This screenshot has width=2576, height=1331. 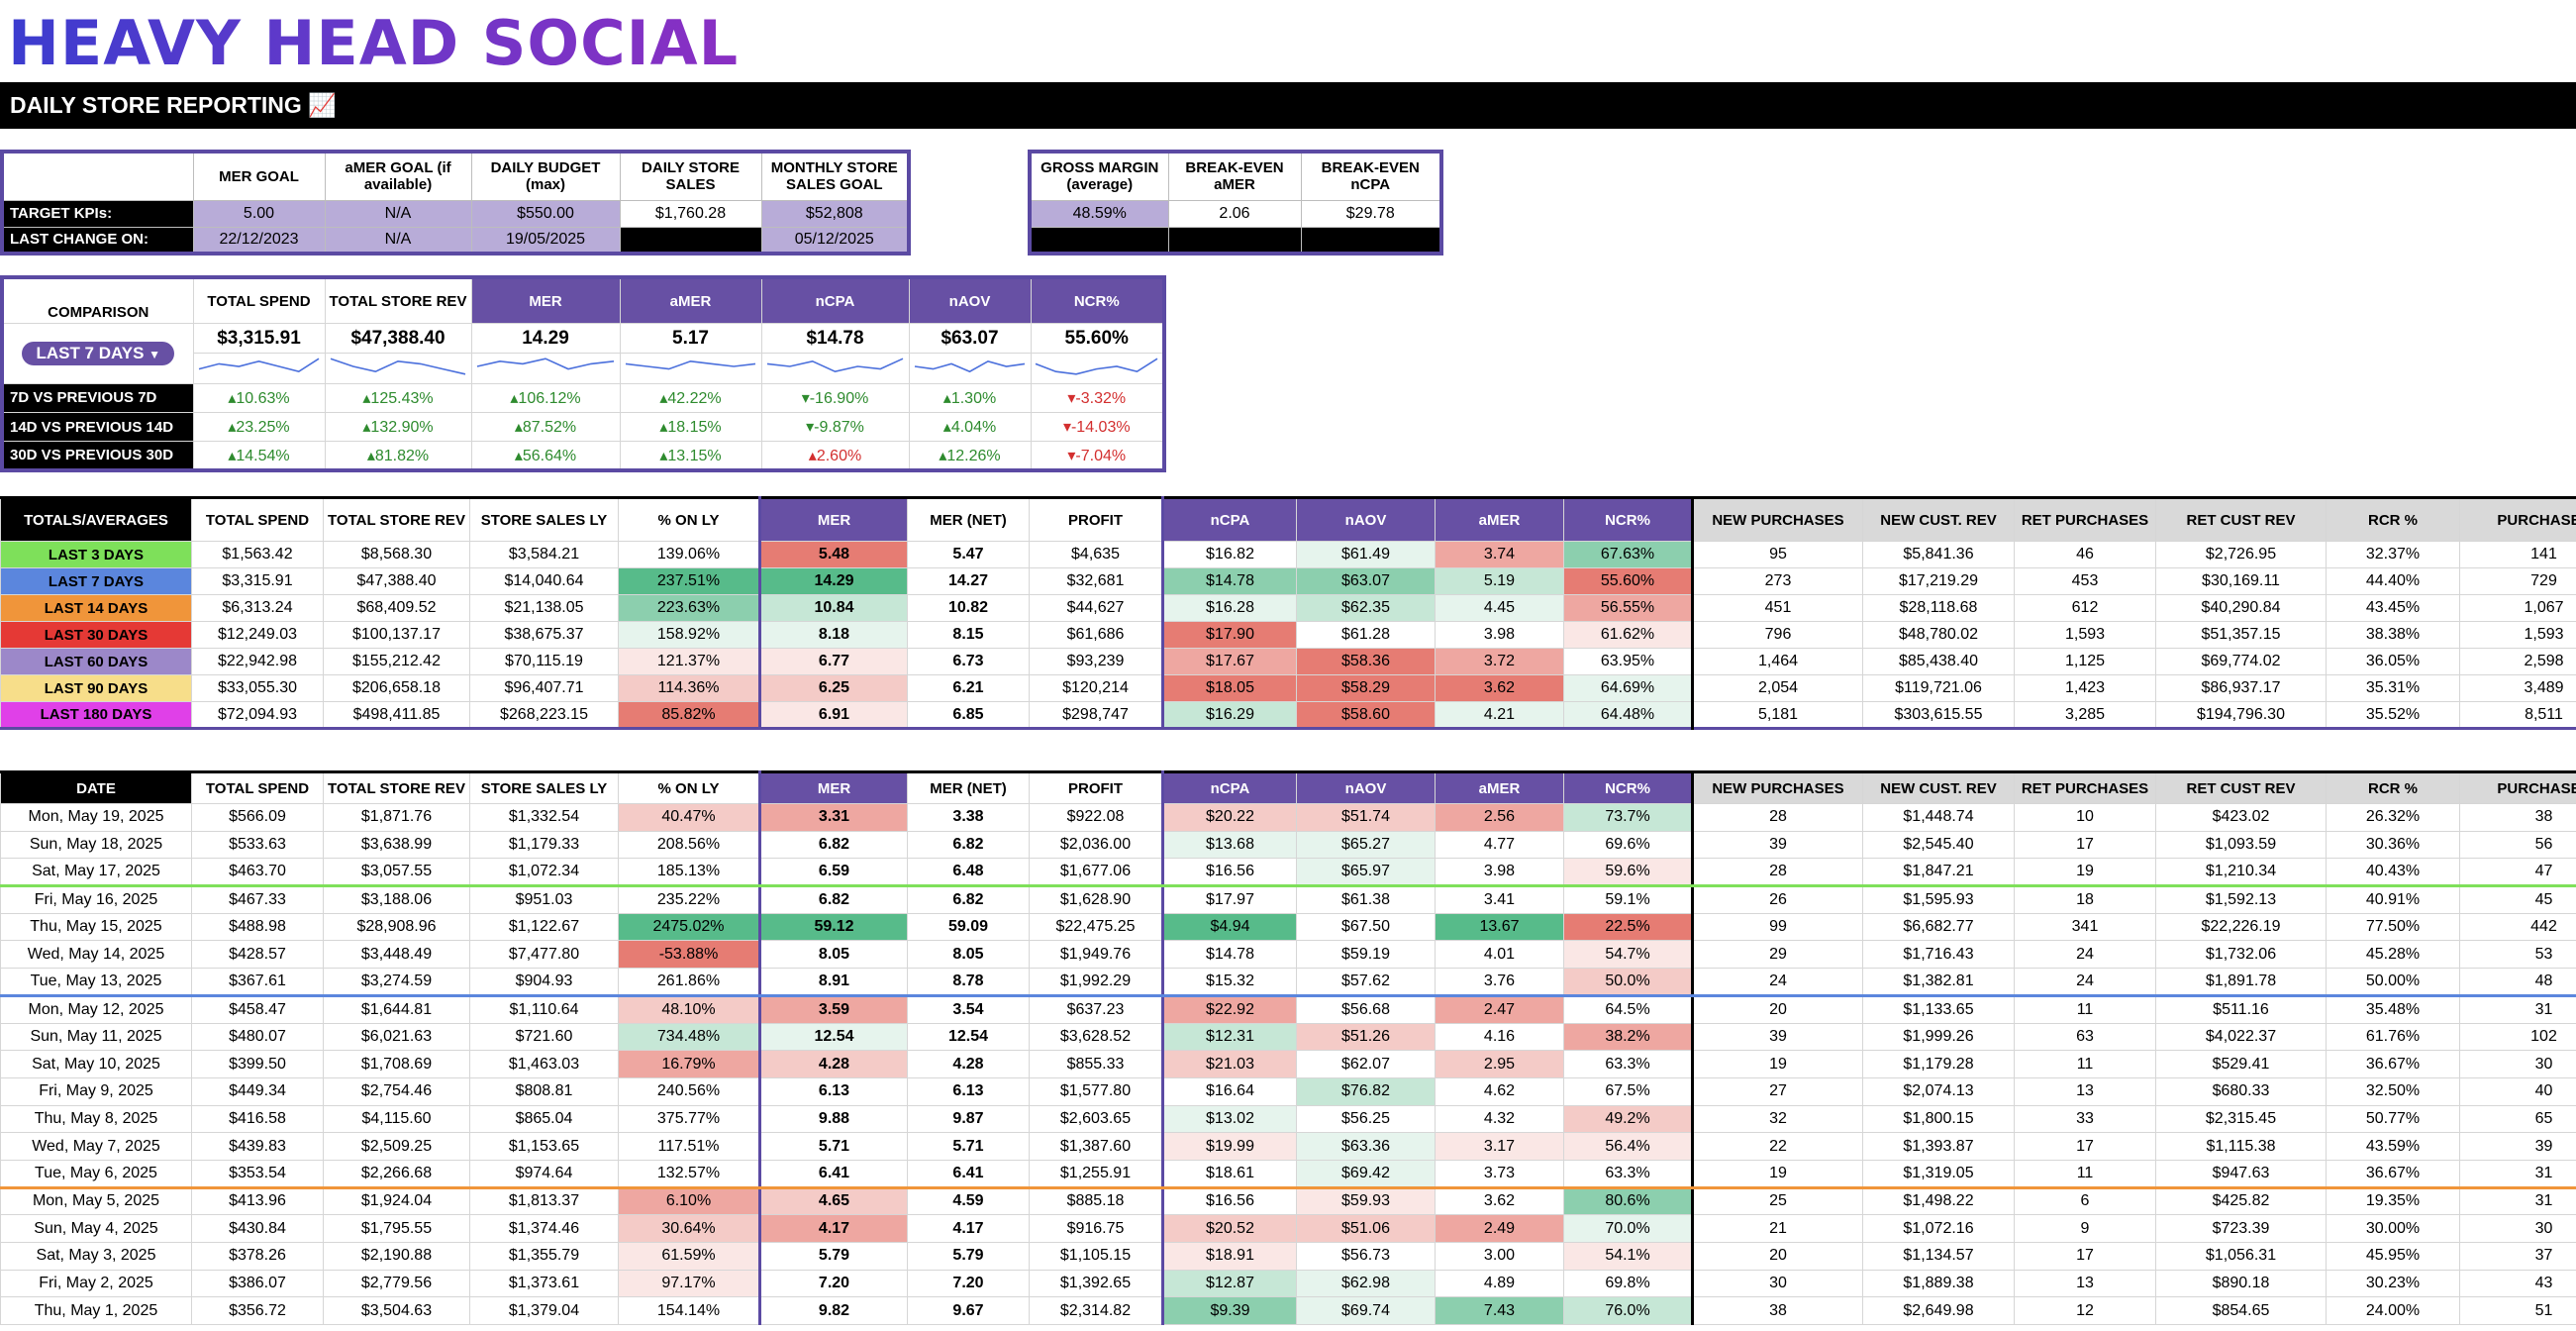 What do you see at coordinates (257, 927) in the screenshot?
I see `daily-cell: $488.98` at bounding box center [257, 927].